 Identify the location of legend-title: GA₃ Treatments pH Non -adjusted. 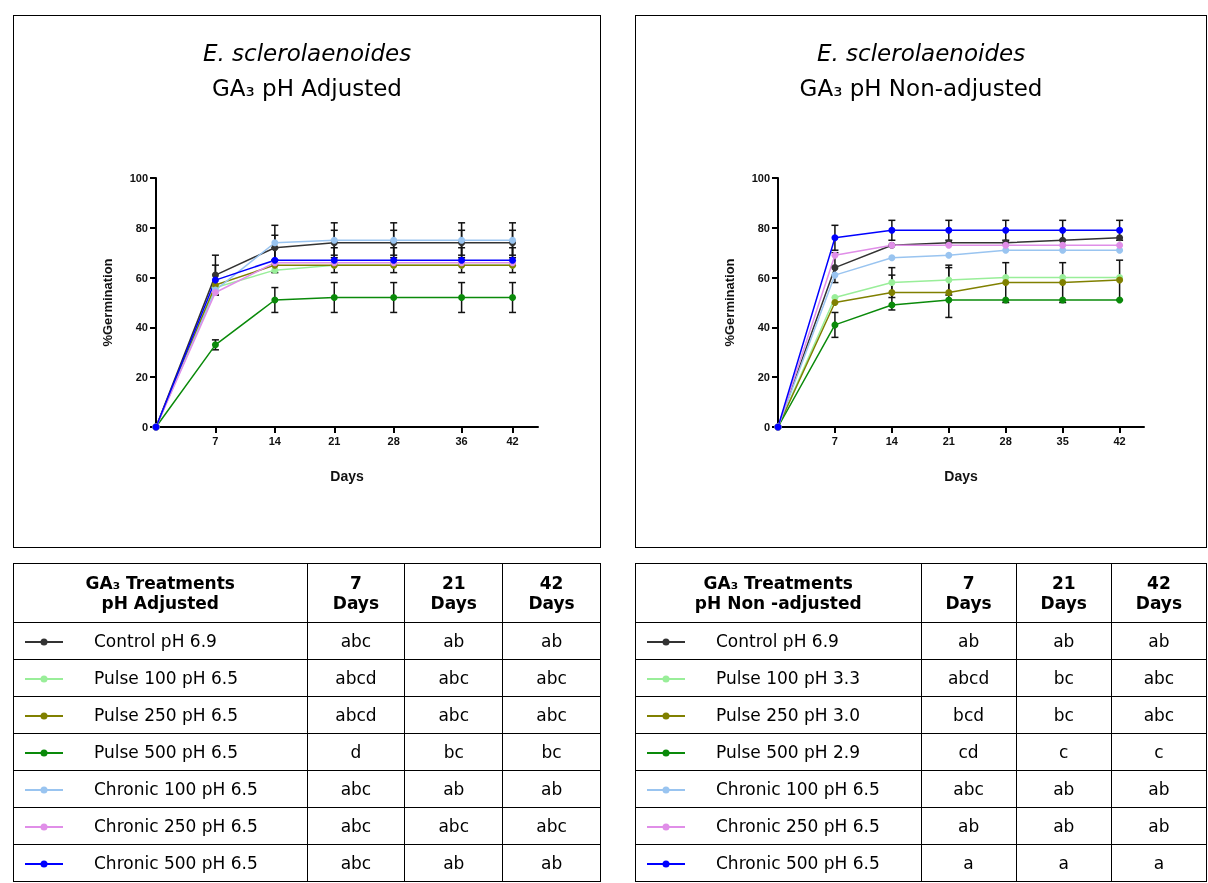
(778, 593).